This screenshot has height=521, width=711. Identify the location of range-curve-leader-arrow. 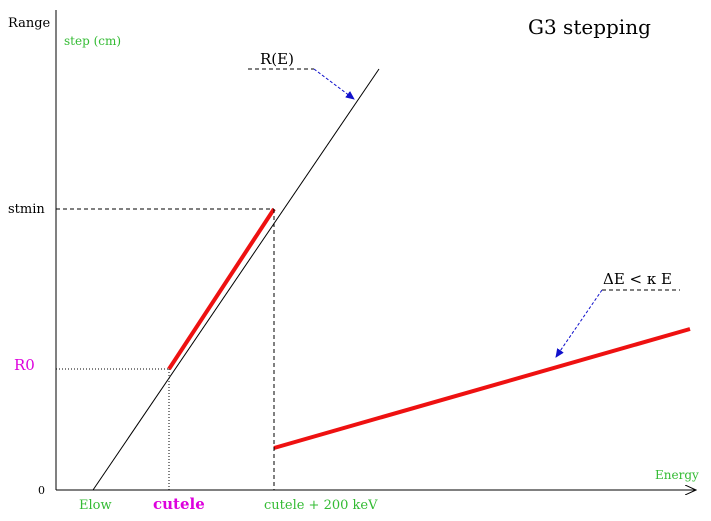
(334, 84).